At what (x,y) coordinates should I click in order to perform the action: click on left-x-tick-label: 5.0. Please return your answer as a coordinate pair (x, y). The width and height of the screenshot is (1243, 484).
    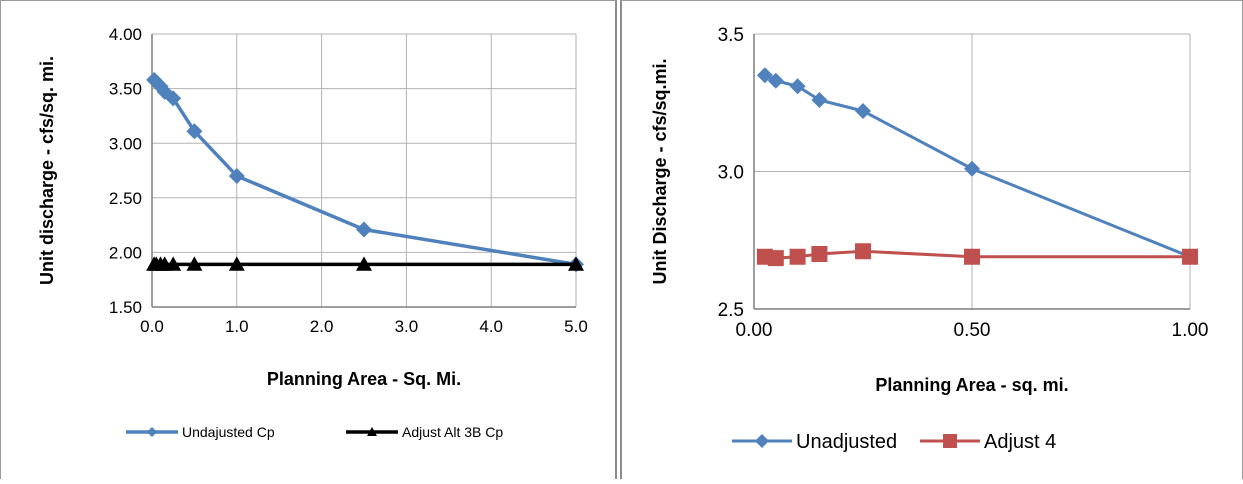
    Looking at the image, I should click on (576, 326).